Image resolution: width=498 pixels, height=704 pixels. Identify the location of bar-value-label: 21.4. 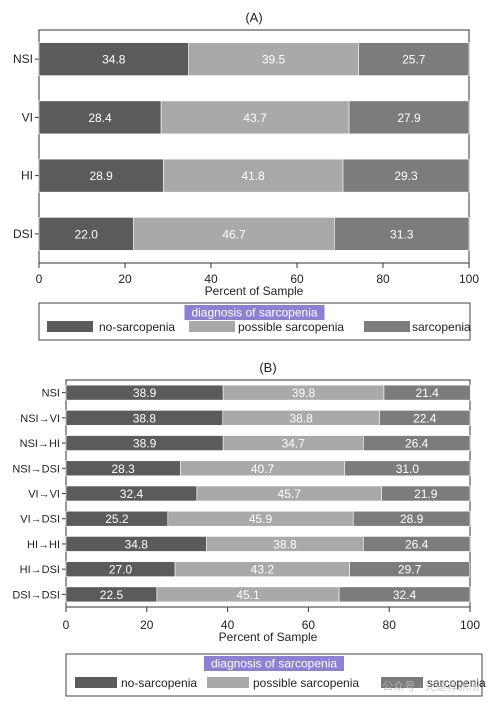
(427, 393).